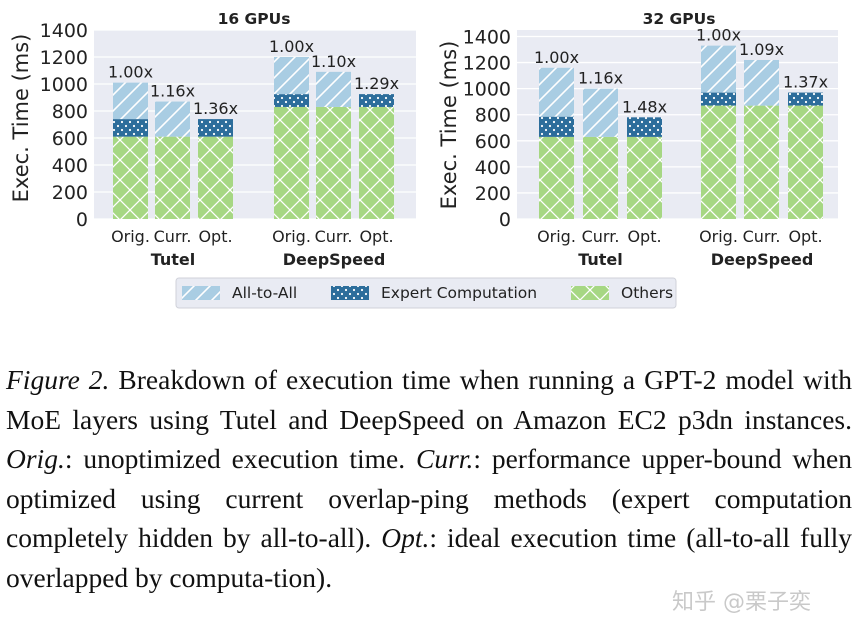 Image resolution: width=856 pixels, height=636 pixels. I want to click on caption-figure-label: Figure 2., so click(58, 379).